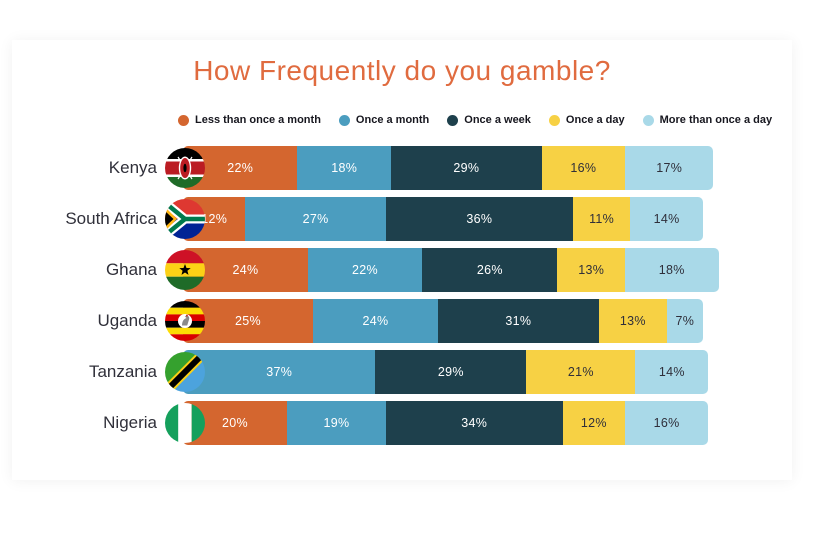  I want to click on legend-label: More than once a day, so click(716, 120).